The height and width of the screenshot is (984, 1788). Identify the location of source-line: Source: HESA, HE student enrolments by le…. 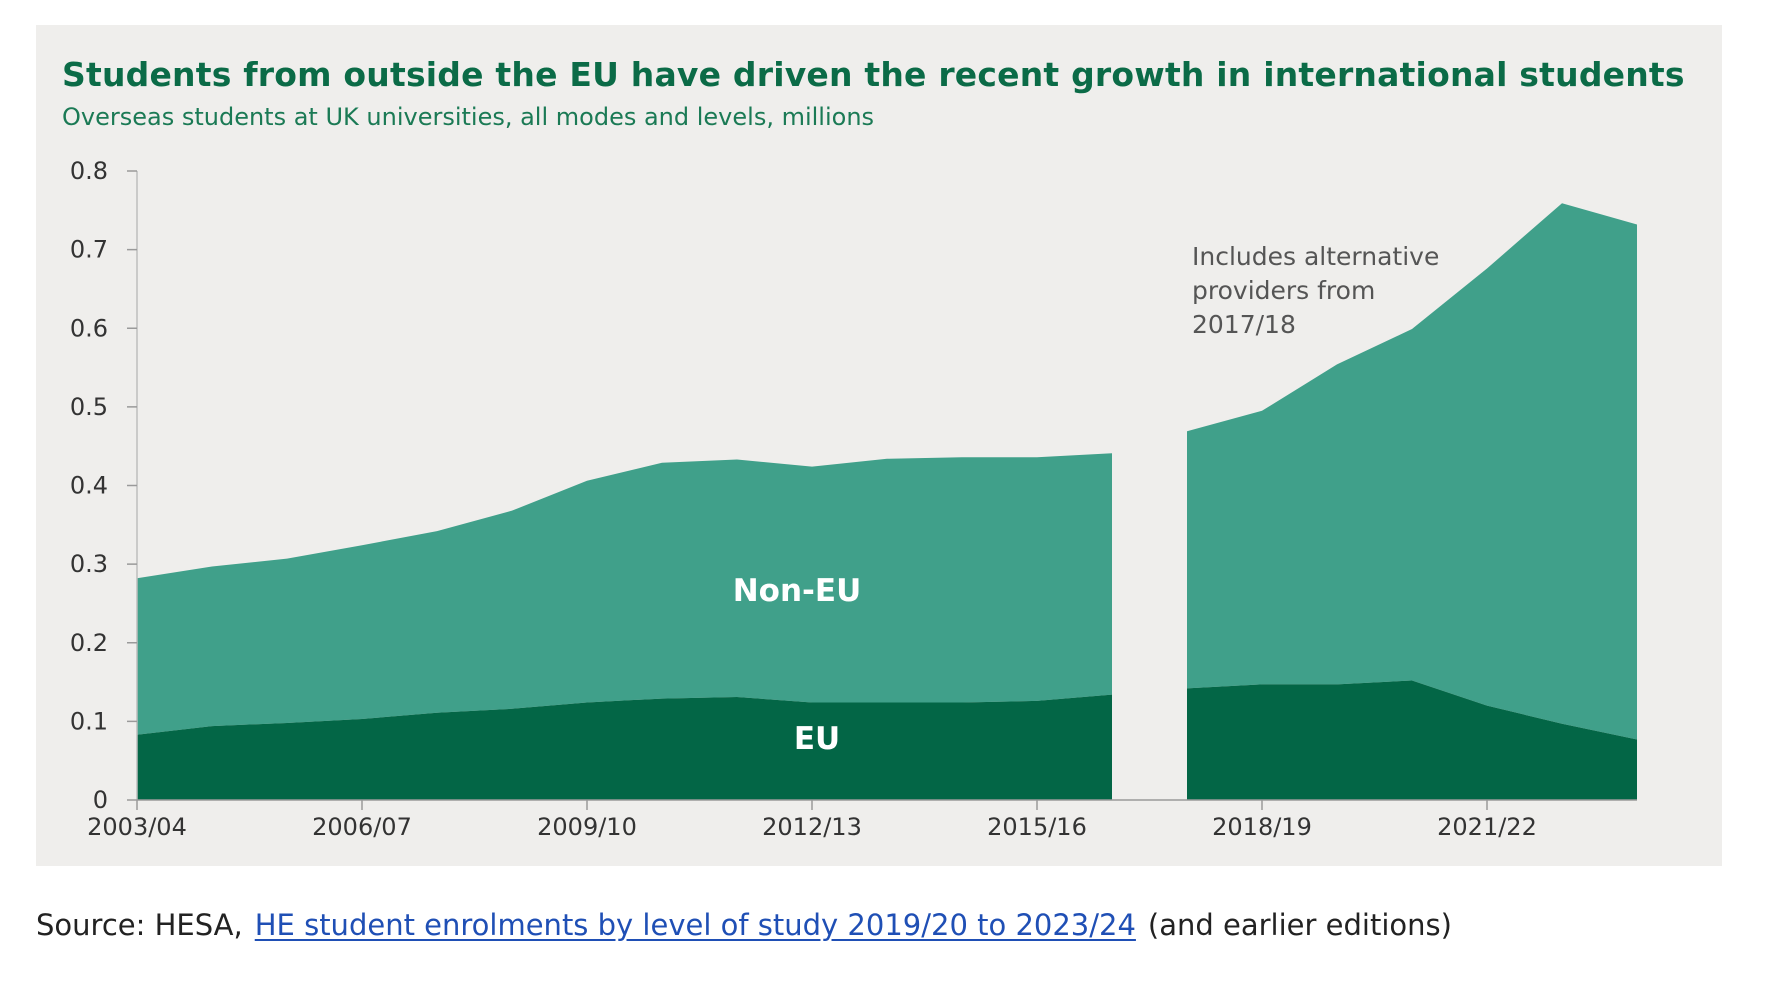
(744, 925).